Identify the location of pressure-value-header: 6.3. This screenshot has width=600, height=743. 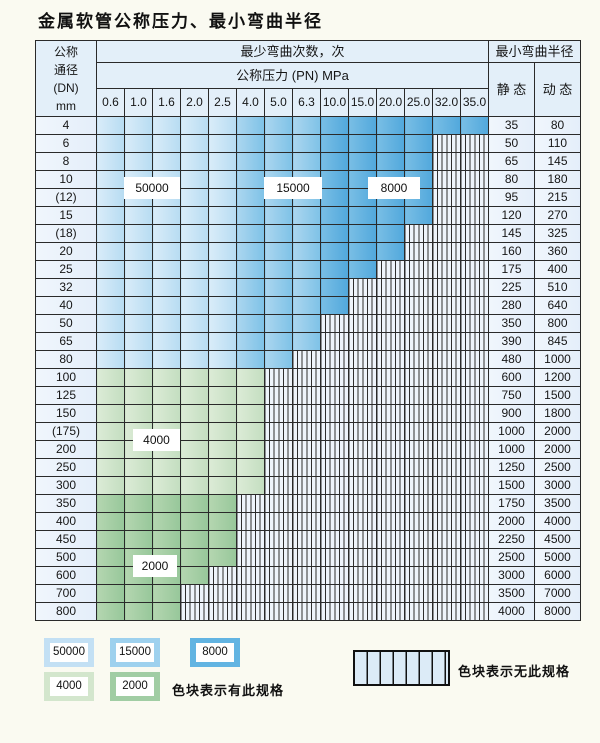
(306, 102).